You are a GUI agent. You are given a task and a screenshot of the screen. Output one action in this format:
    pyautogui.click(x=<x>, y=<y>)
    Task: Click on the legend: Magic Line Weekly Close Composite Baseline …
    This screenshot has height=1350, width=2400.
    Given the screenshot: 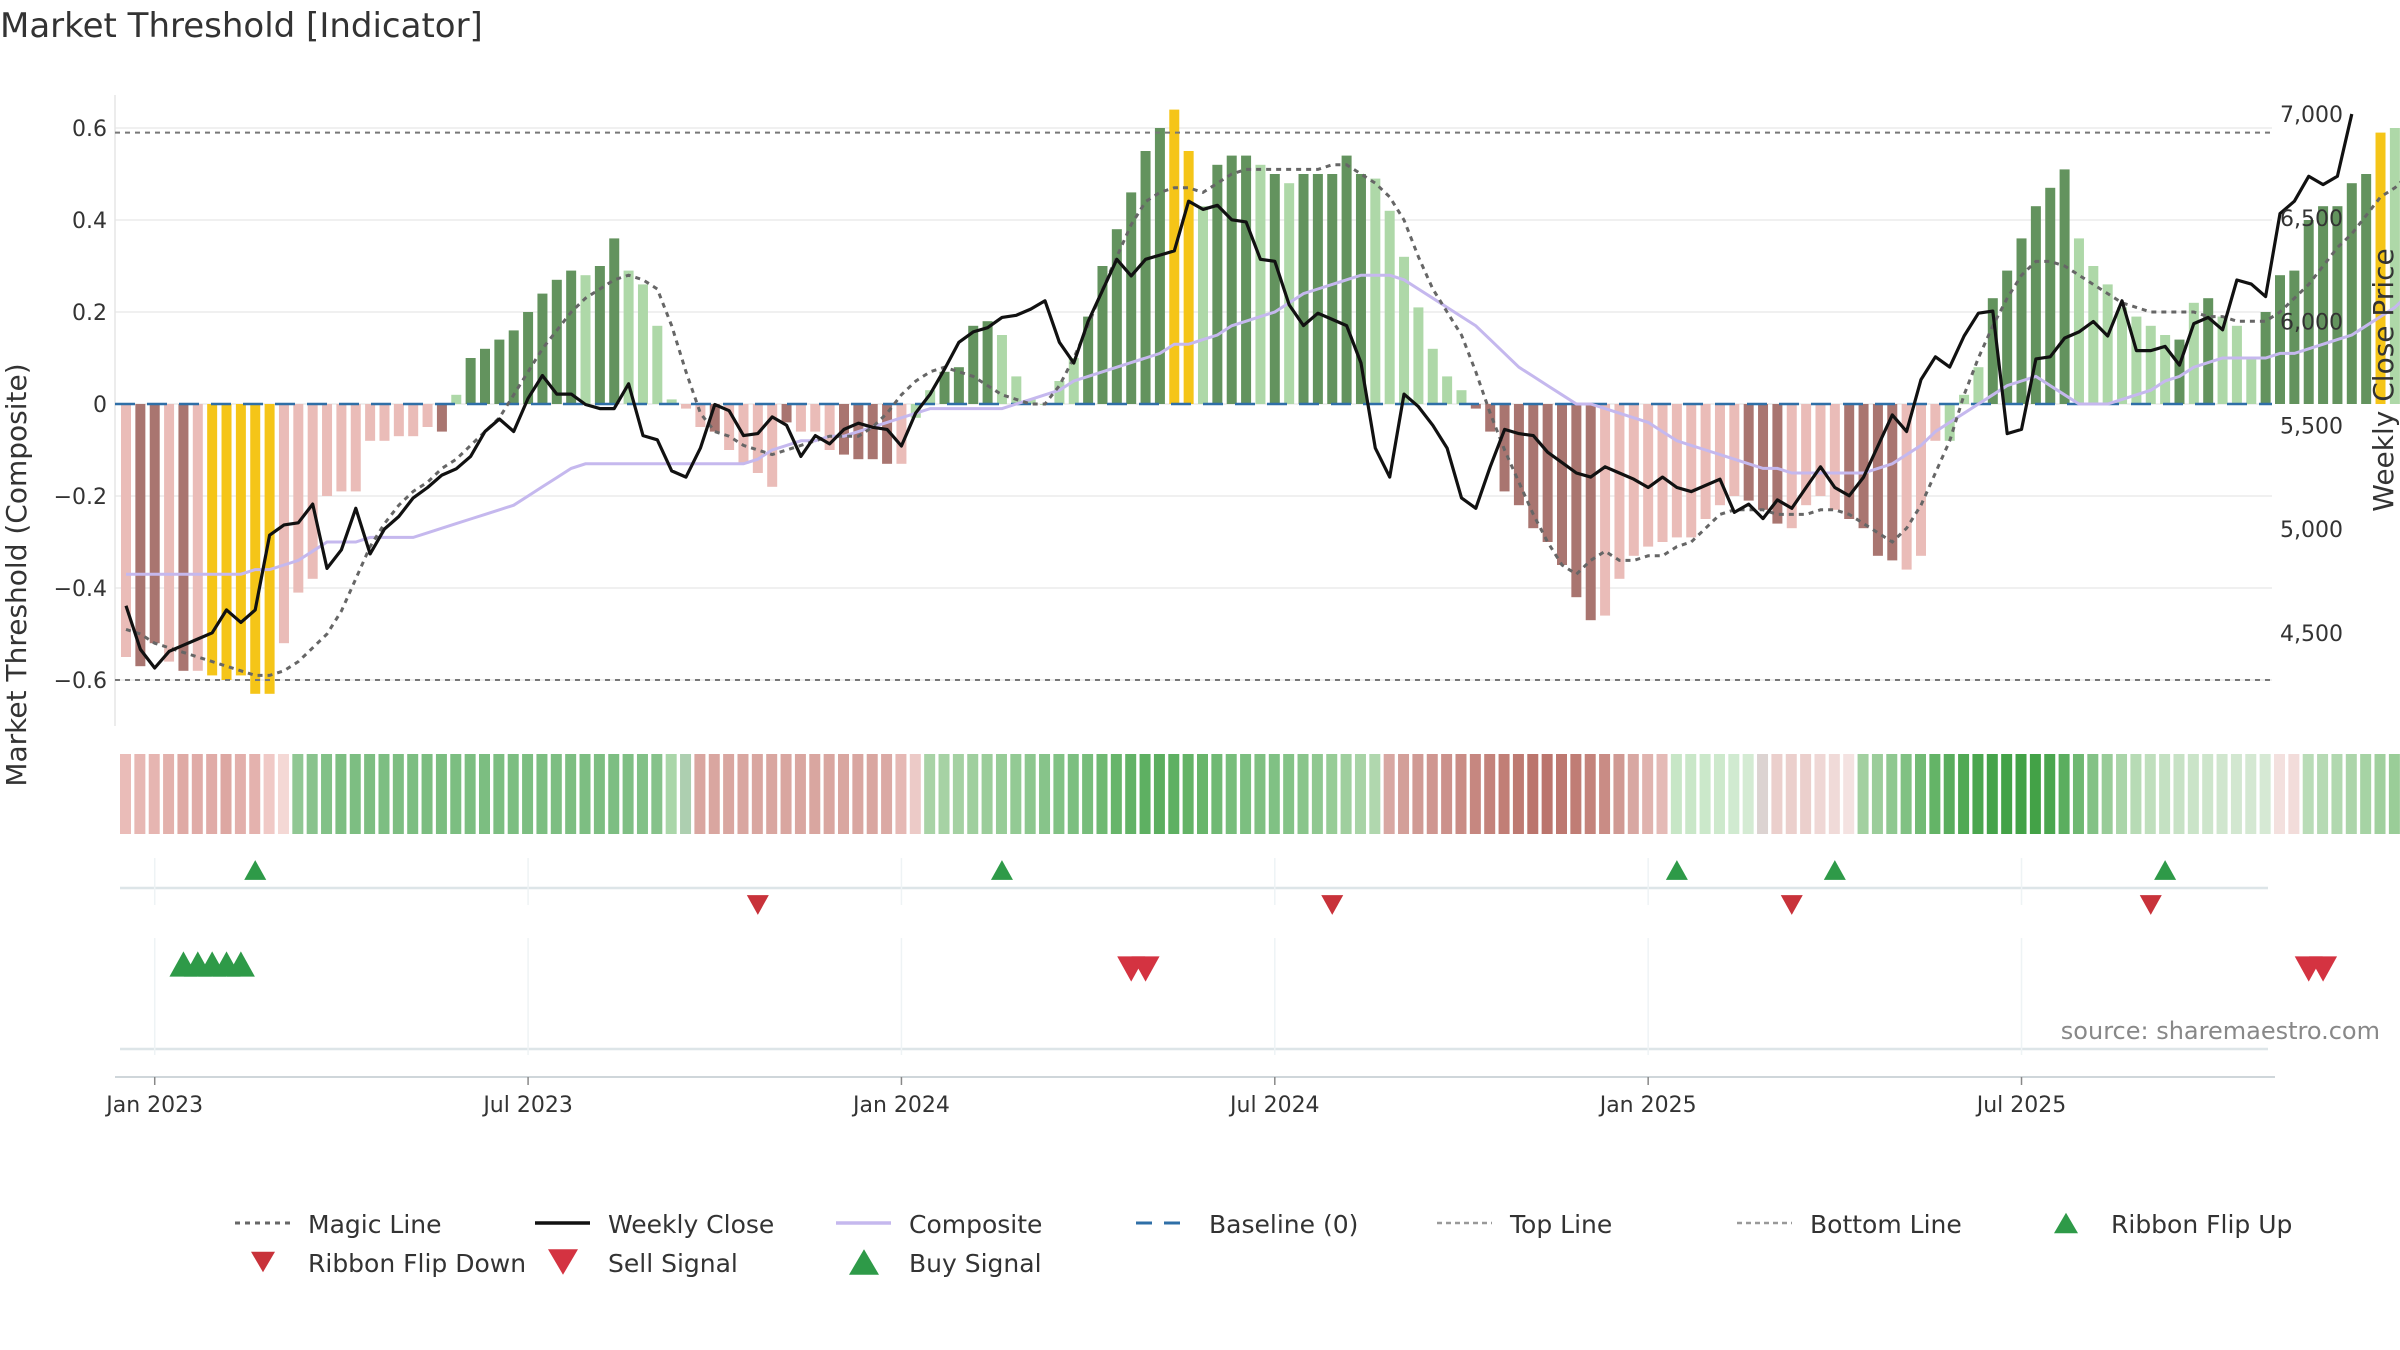 What is the action you would take?
    pyautogui.click(x=1263, y=1244)
    